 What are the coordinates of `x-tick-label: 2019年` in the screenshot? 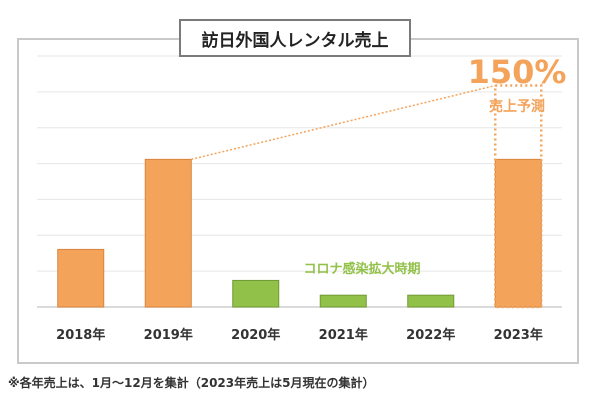 It's located at (168, 335).